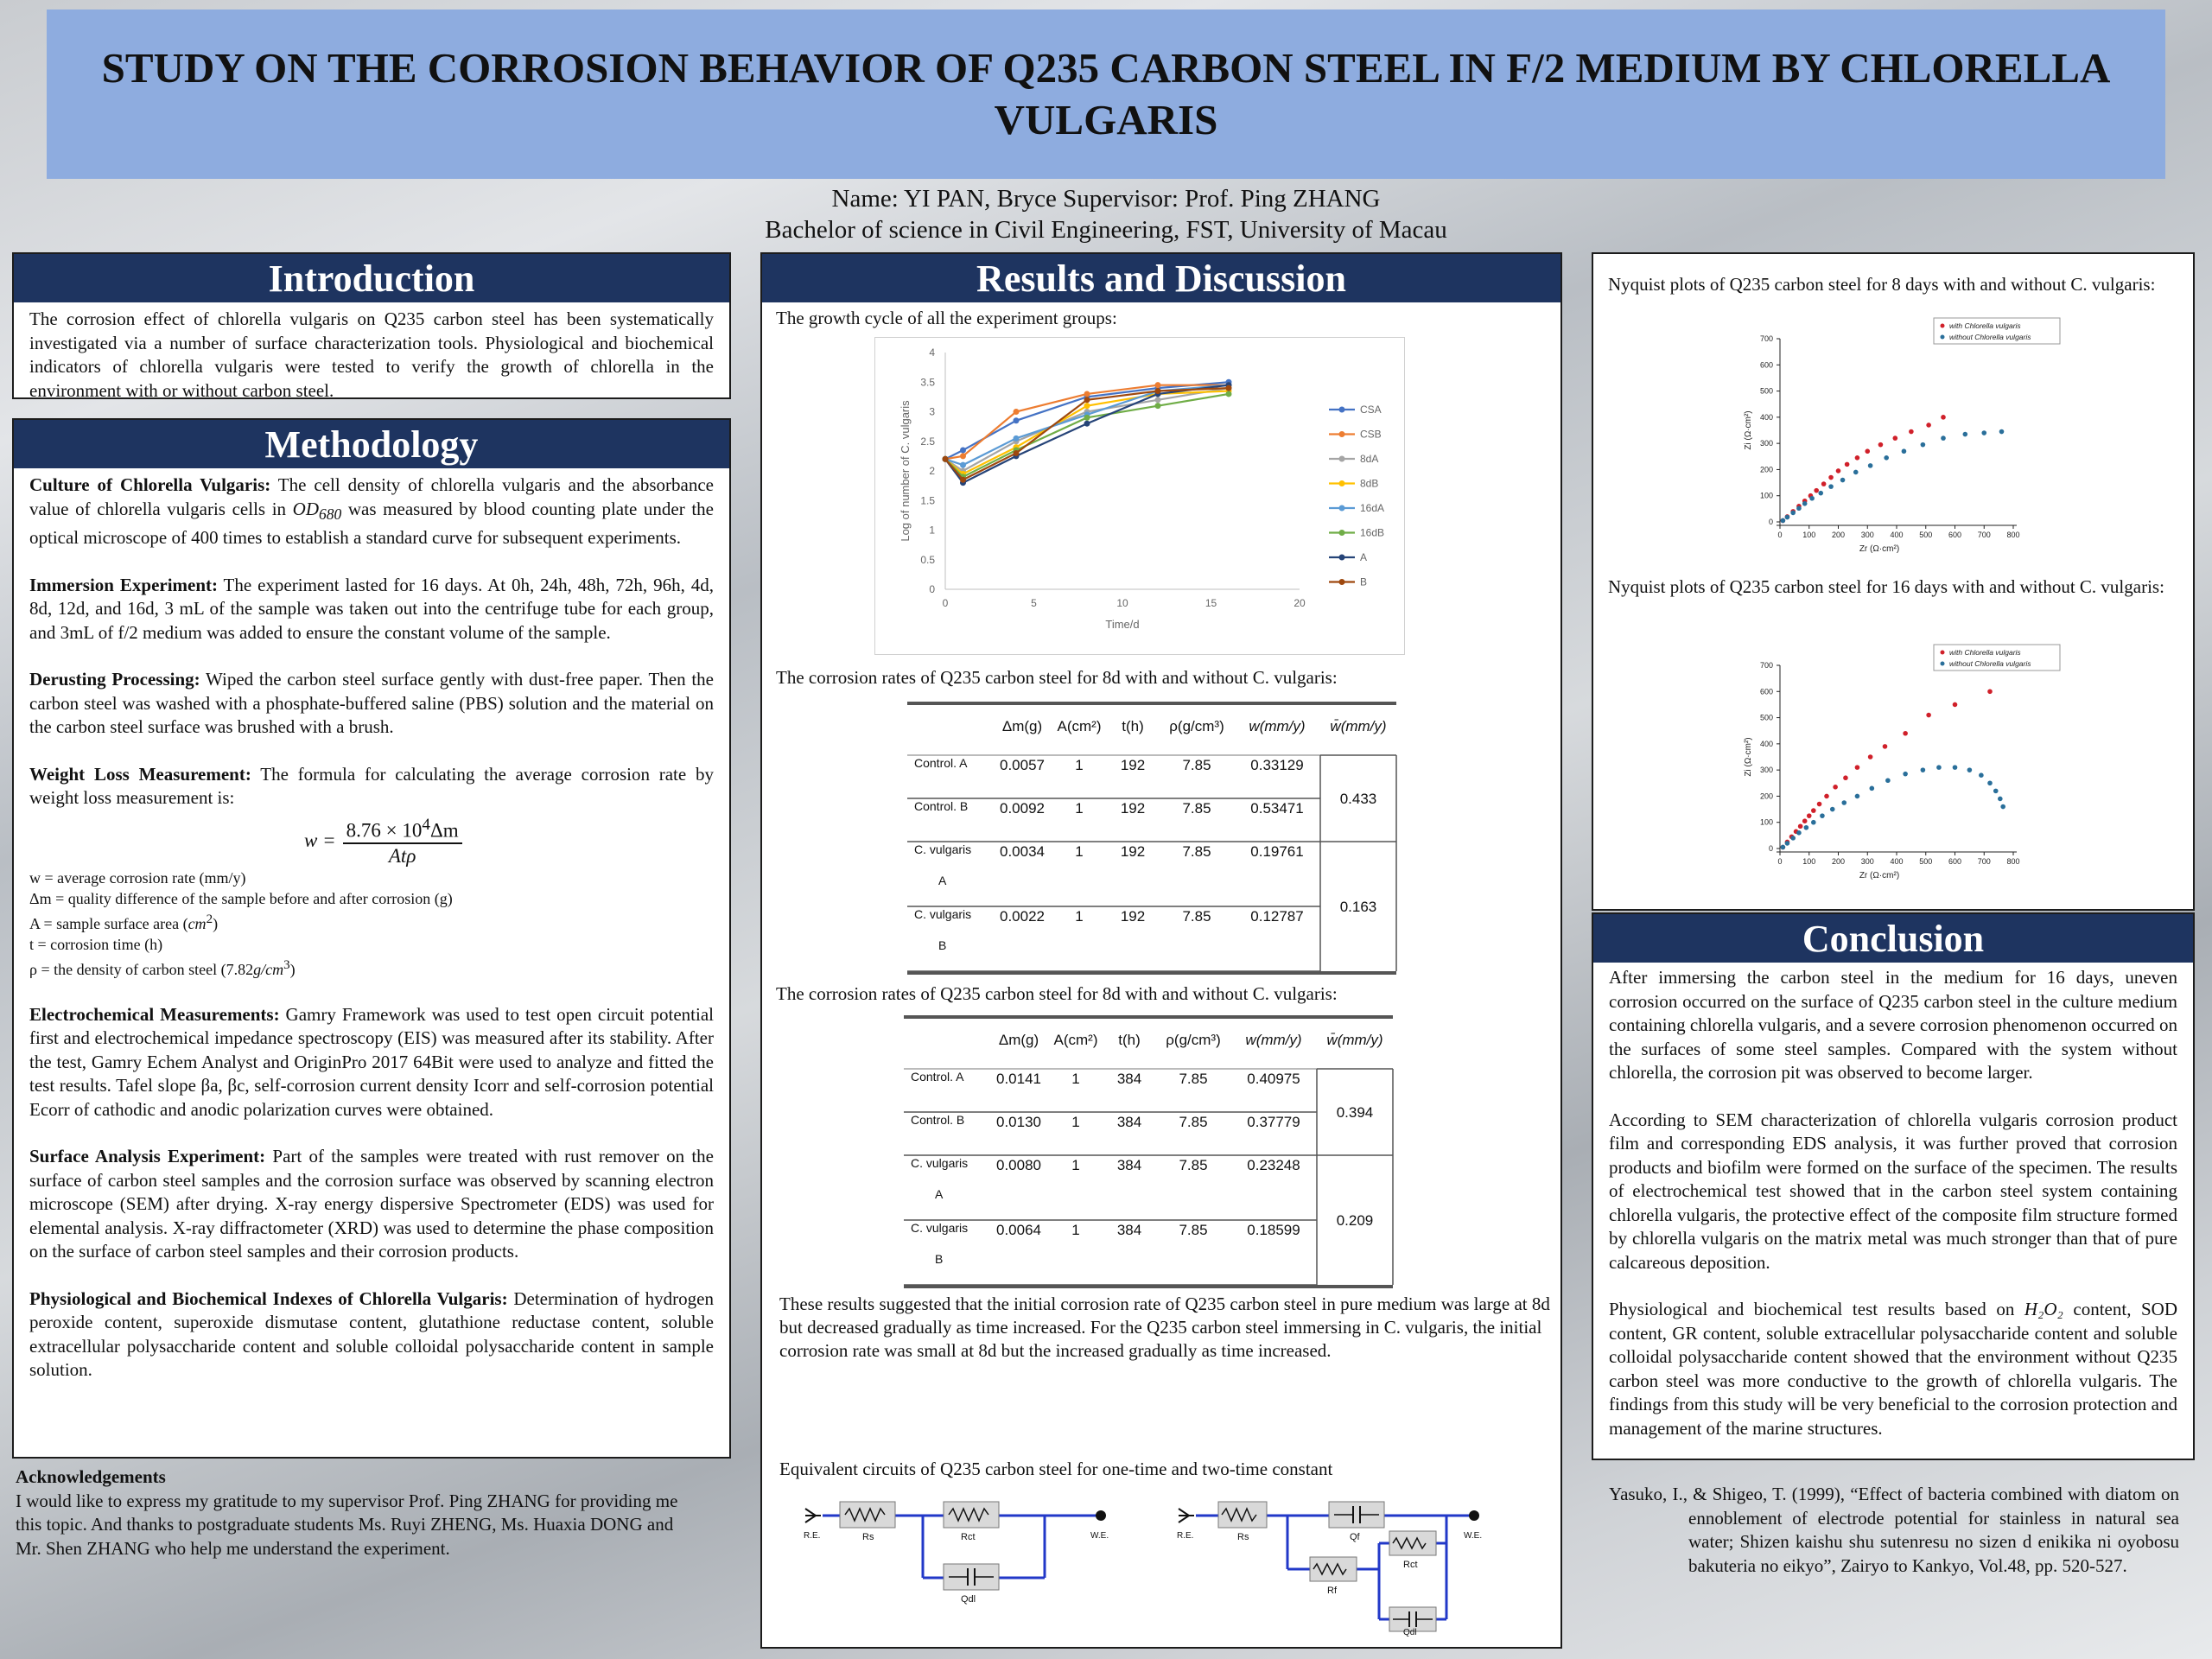 The width and height of the screenshot is (2212, 1659). What do you see at coordinates (1242, 1521) in the screenshot?
I see `circuit2-rs-resistor: Rs` at bounding box center [1242, 1521].